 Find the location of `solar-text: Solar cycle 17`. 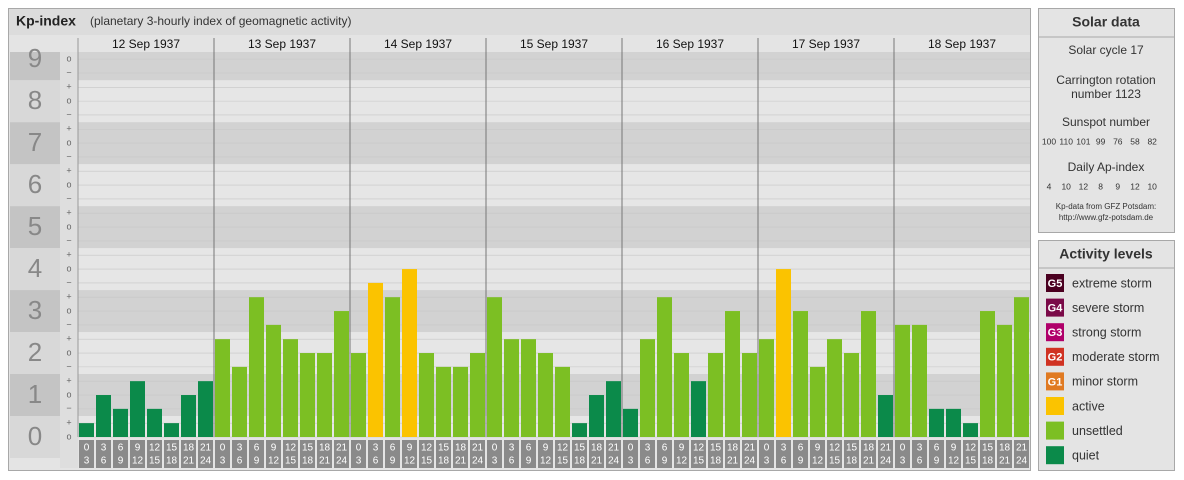

solar-text: Solar cycle 17 is located at coordinates (1106, 50).